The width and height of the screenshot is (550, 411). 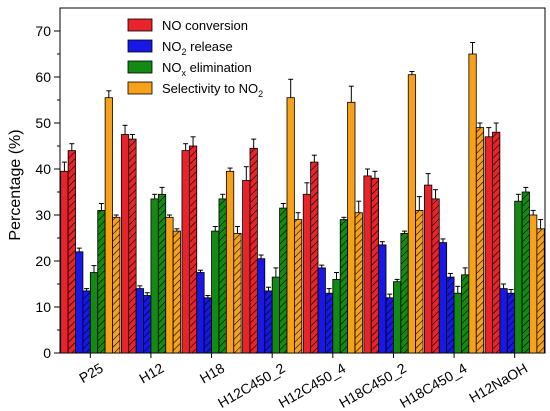 I want to click on x-tick-label: H18C450_2, so click(x=372, y=385).